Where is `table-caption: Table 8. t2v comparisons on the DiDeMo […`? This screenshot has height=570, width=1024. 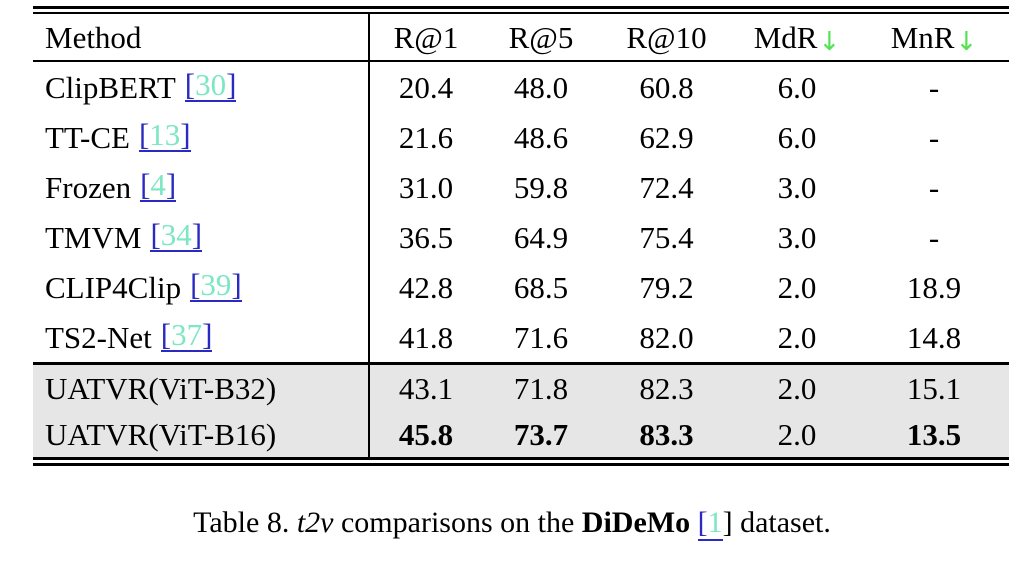
table-caption: Table 8. t2v comparisons on the DiDeMo [… is located at coordinates (512, 523).